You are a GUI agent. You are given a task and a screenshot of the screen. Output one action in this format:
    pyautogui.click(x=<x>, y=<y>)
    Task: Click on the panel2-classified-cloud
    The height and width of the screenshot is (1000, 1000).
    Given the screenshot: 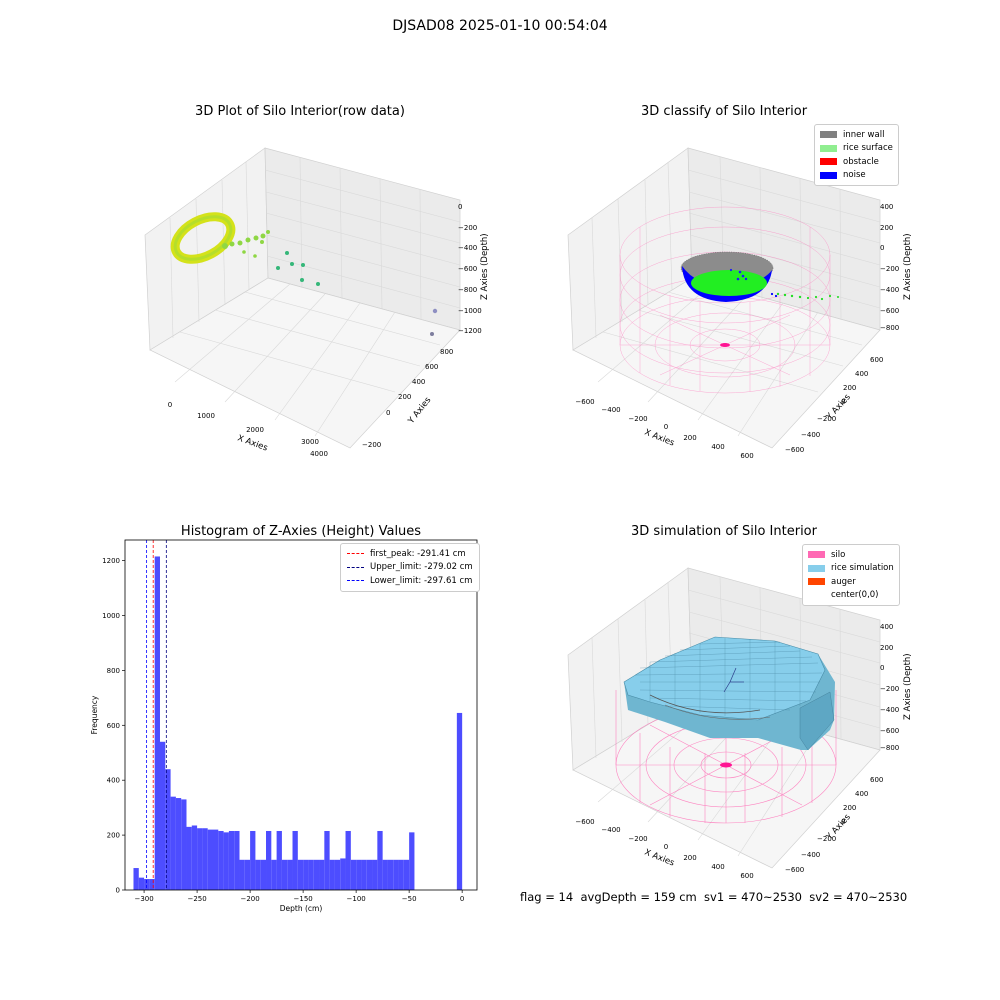 What is the action you would take?
    pyautogui.click(x=759, y=276)
    